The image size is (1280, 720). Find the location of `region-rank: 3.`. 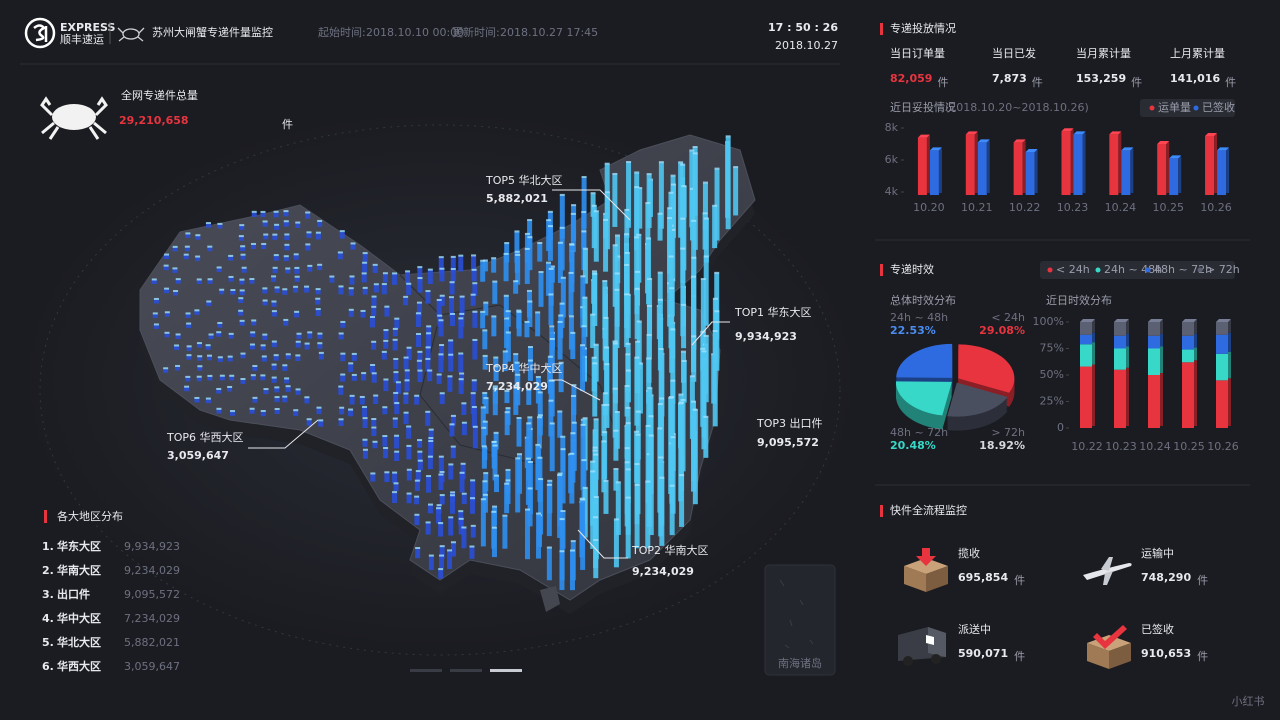

region-rank: 3. is located at coordinates (48, 594).